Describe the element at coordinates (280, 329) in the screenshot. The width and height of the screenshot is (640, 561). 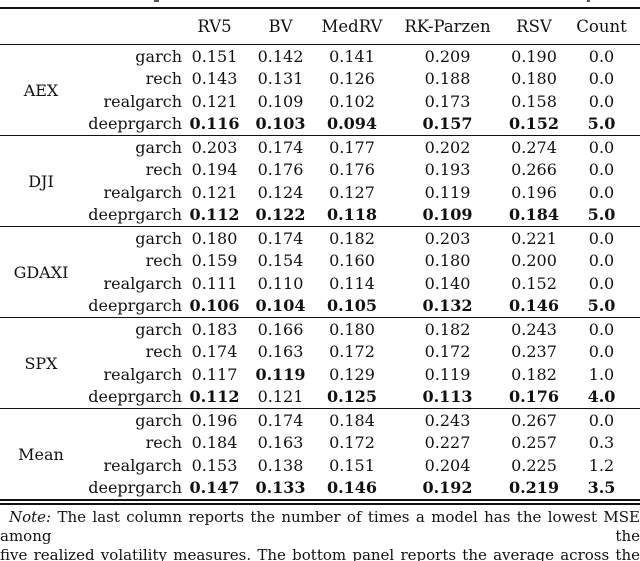
I see `mse-value: 0.166` at that location.